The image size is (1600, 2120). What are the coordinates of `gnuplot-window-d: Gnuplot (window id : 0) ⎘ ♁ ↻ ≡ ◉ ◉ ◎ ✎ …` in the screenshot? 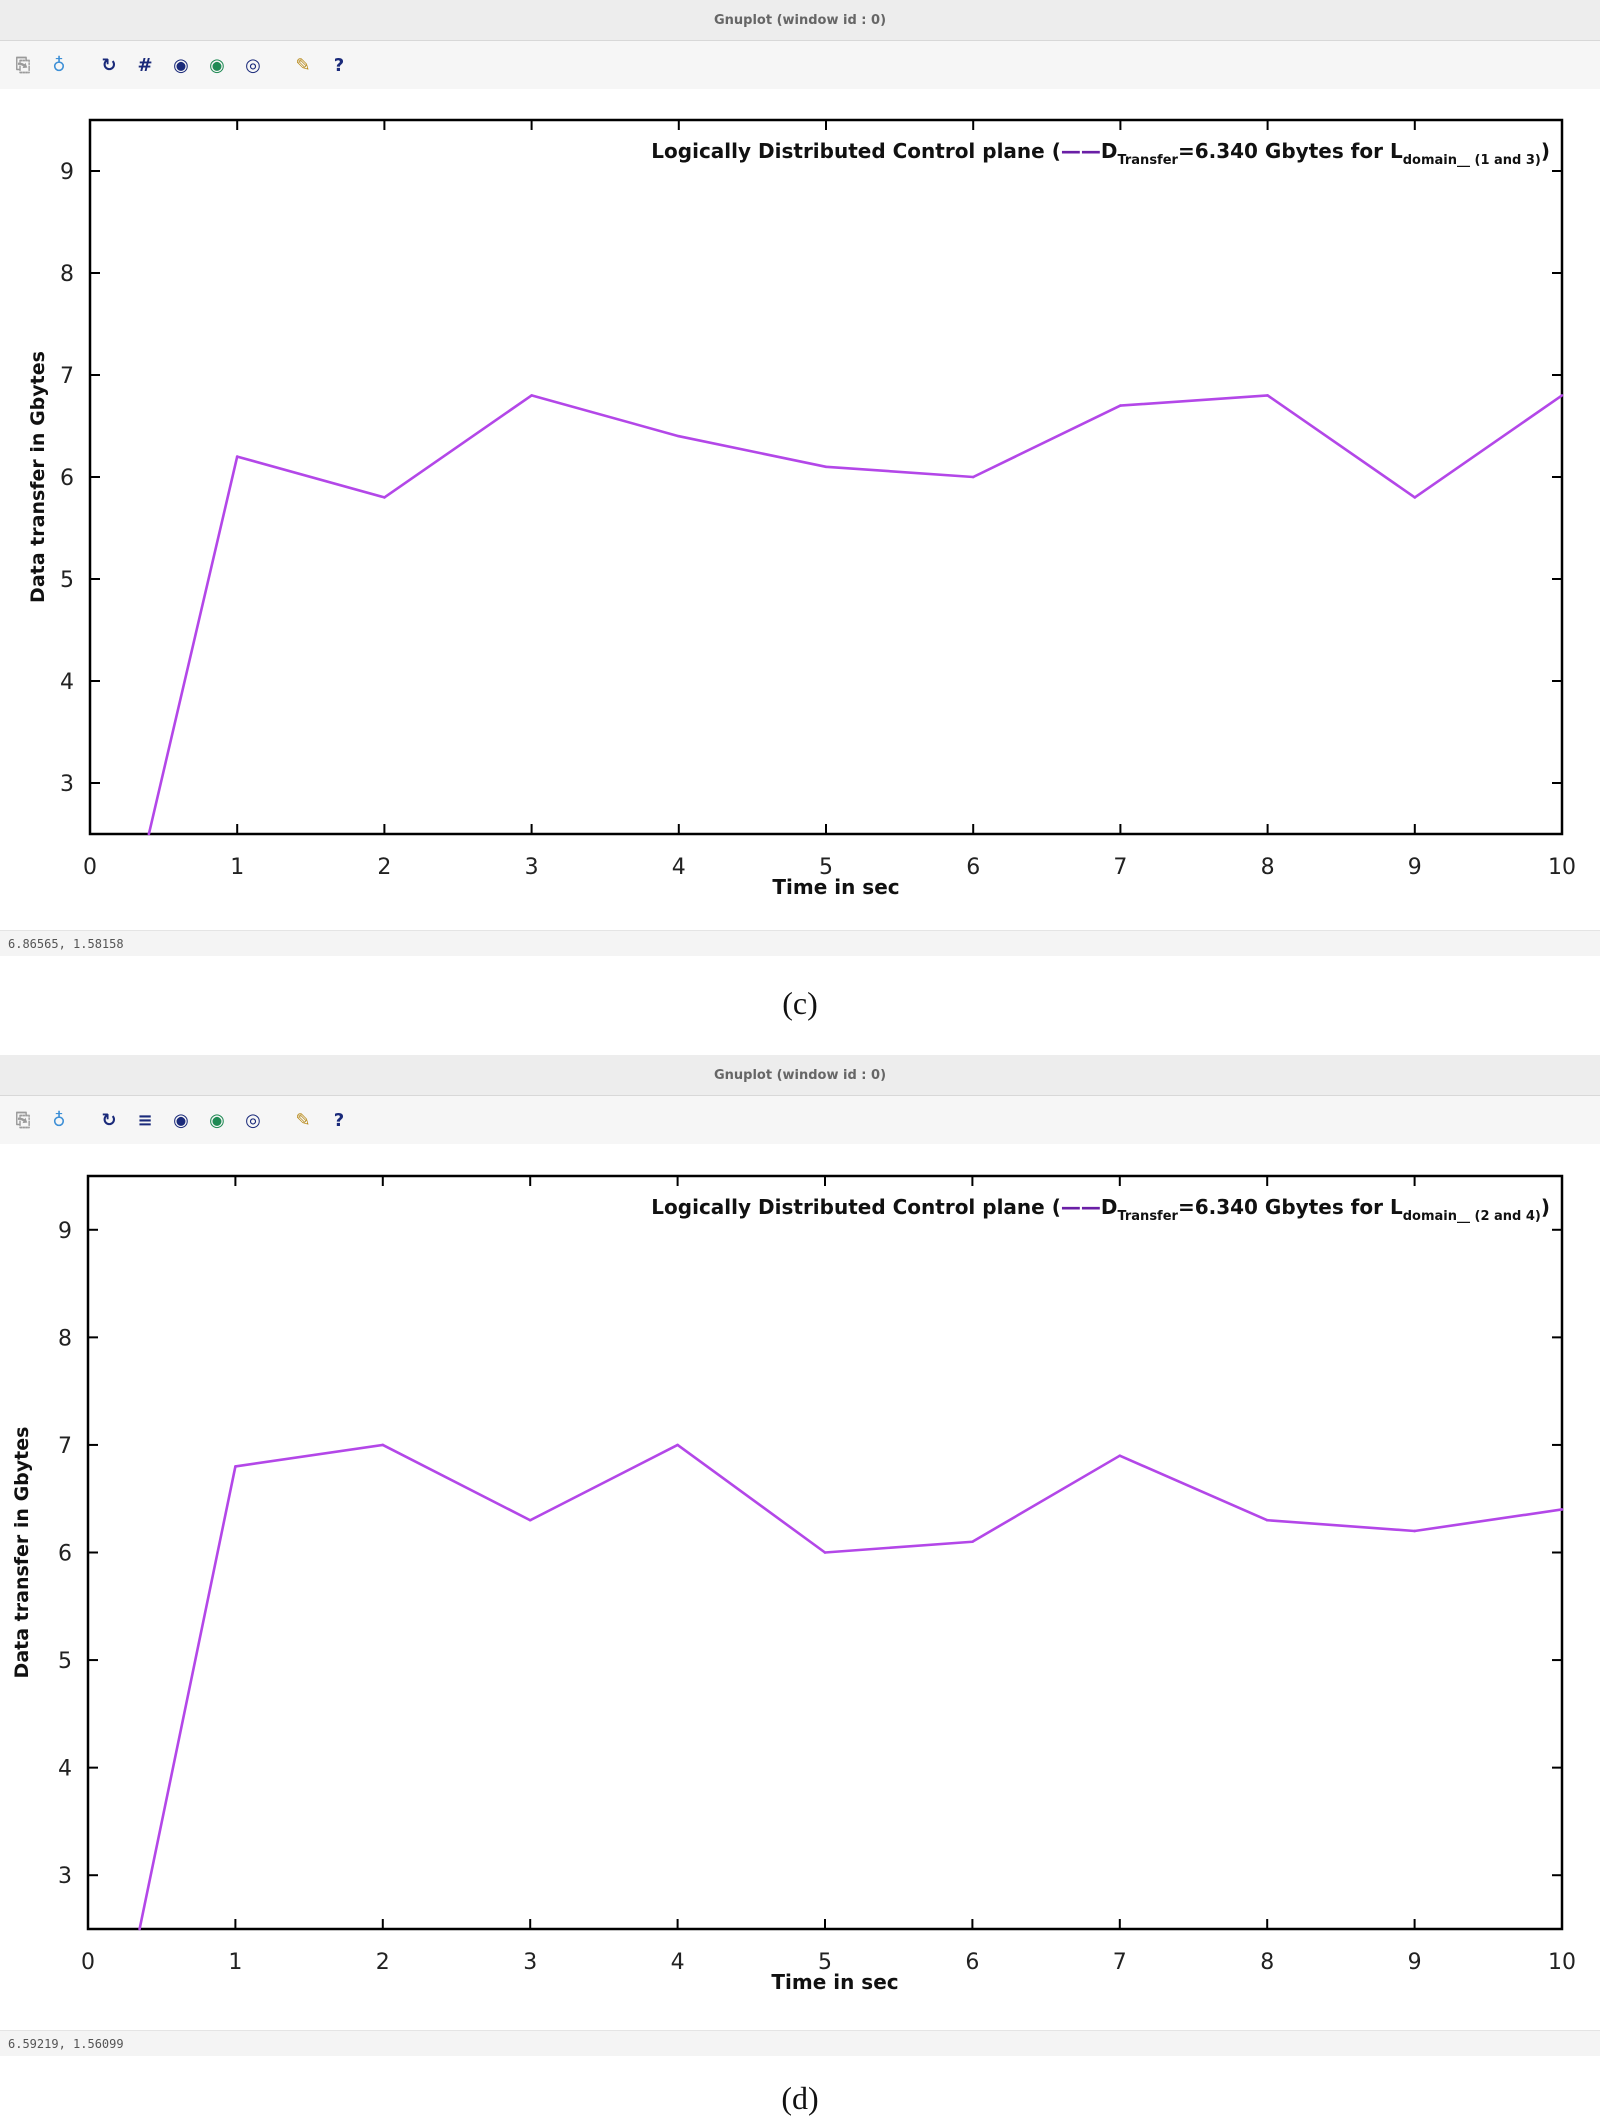 It's located at (800, 1099).